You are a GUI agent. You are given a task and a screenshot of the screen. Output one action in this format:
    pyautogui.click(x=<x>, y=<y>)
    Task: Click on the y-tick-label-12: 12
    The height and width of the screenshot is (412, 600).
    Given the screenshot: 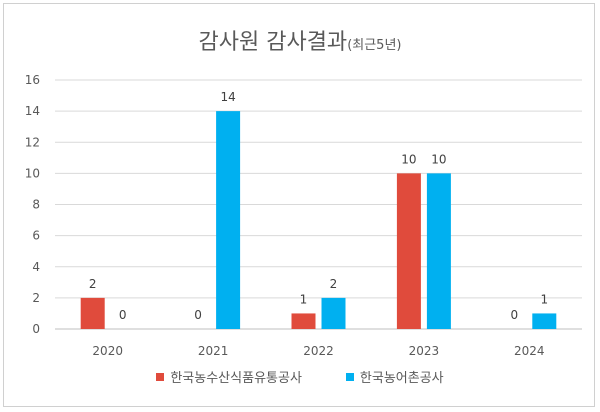 What is the action you would take?
    pyautogui.click(x=32, y=142)
    